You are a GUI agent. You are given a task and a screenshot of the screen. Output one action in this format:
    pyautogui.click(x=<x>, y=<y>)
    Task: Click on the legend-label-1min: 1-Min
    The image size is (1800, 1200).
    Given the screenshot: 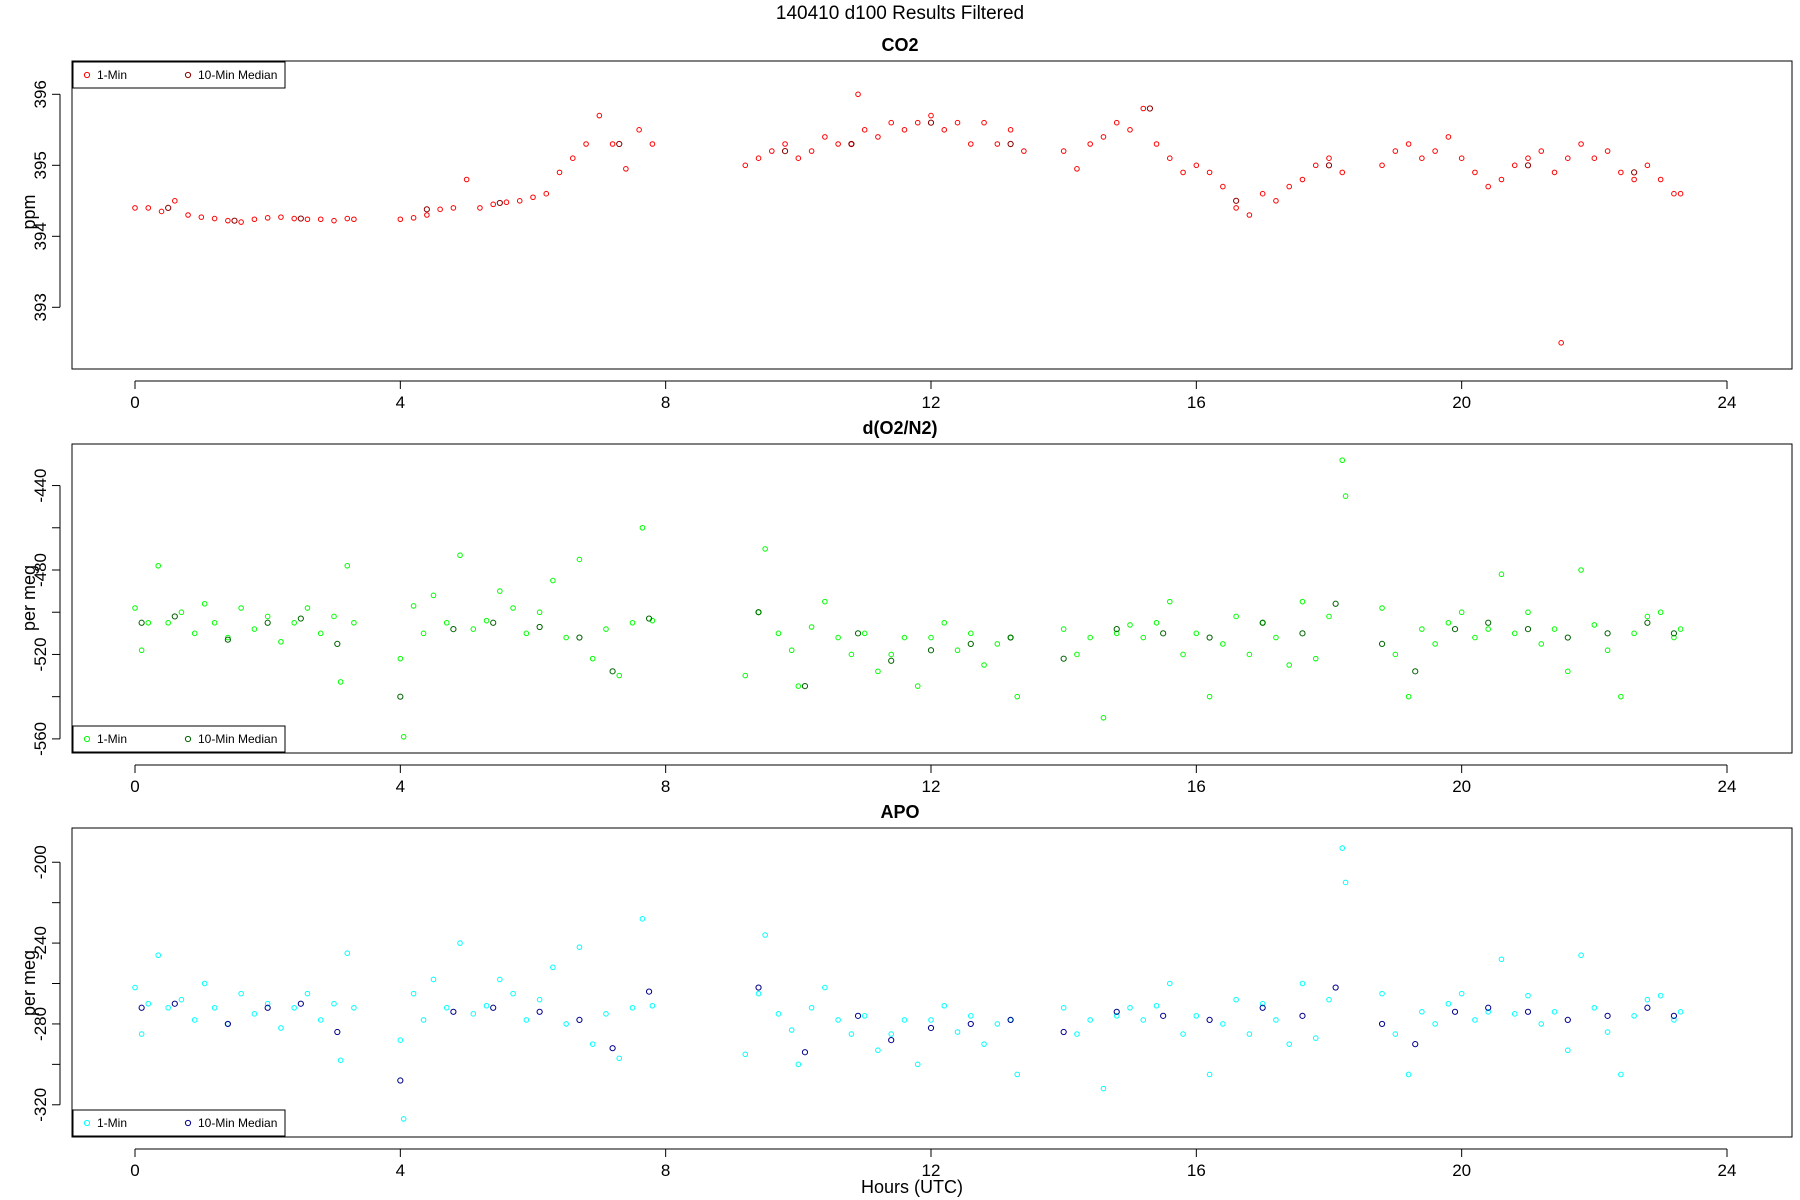 What is the action you would take?
    pyautogui.click(x=112, y=75)
    